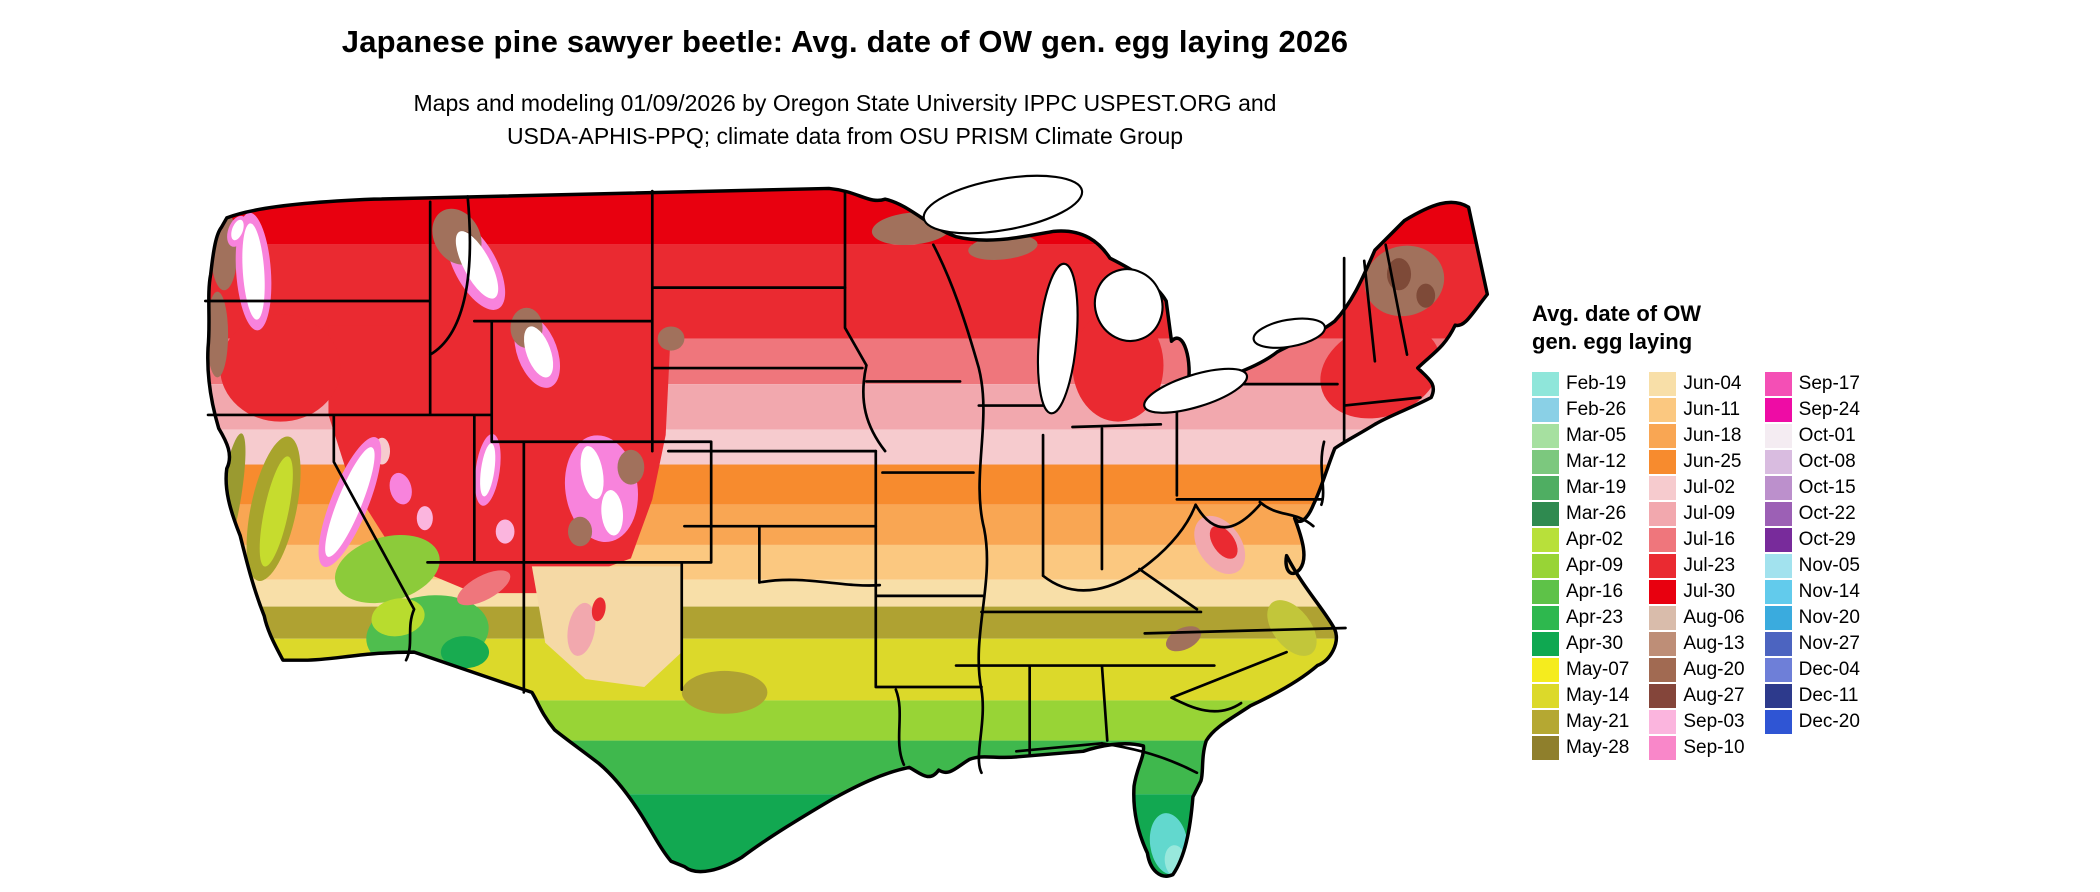 The image size is (2100, 892). What do you see at coordinates (1029, 482) in the screenshot?
I see `state-borders-central` at bounding box center [1029, 482].